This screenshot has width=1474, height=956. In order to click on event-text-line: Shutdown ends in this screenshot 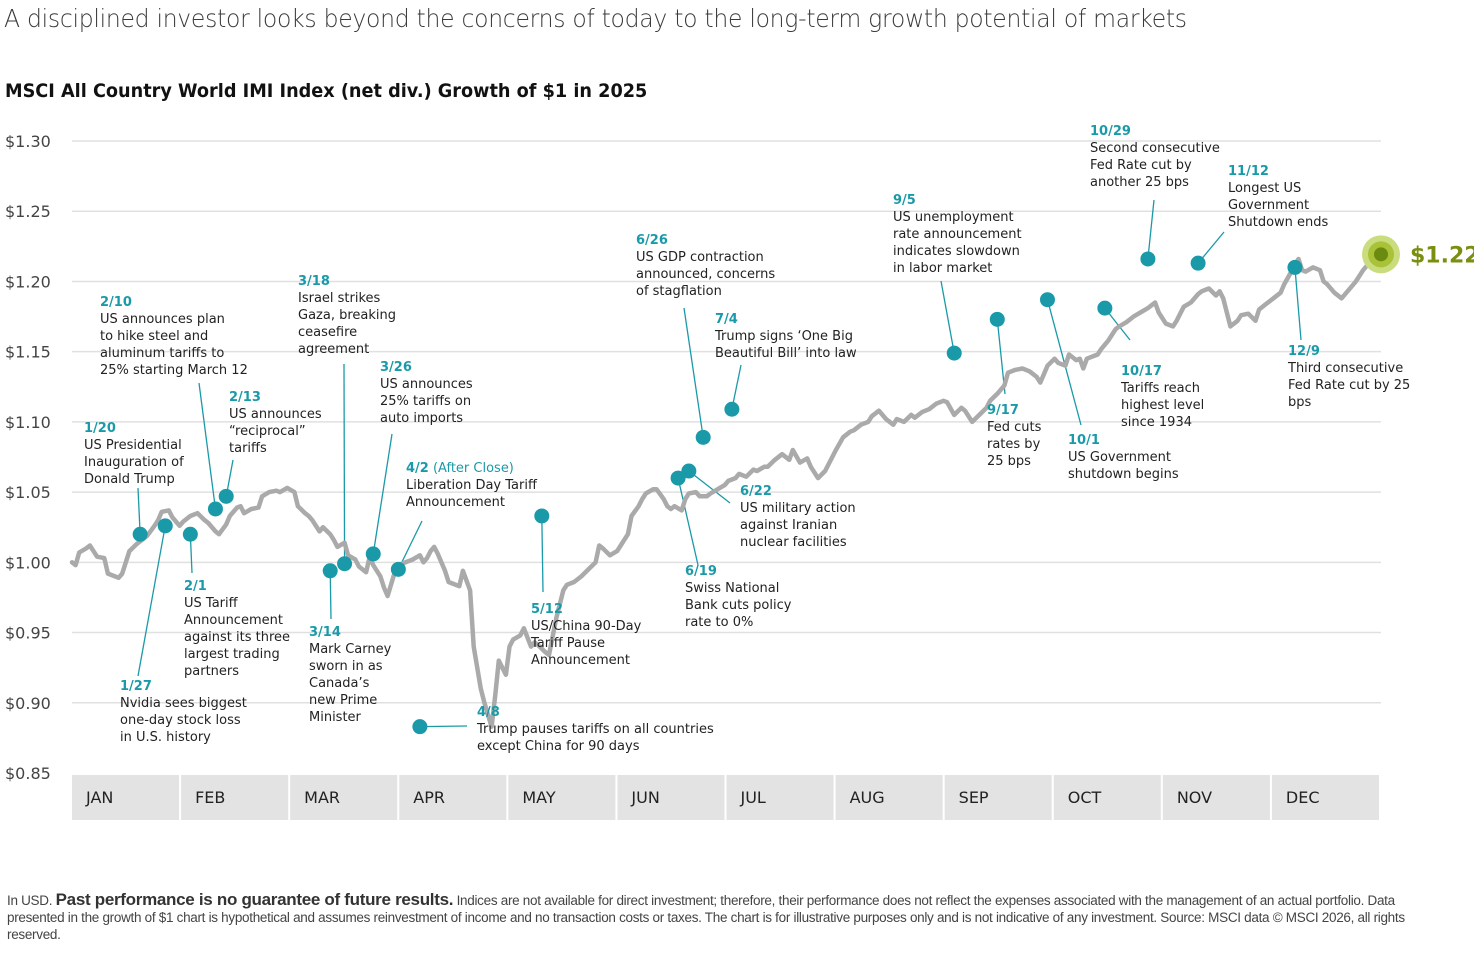, I will do `click(1278, 222)`.